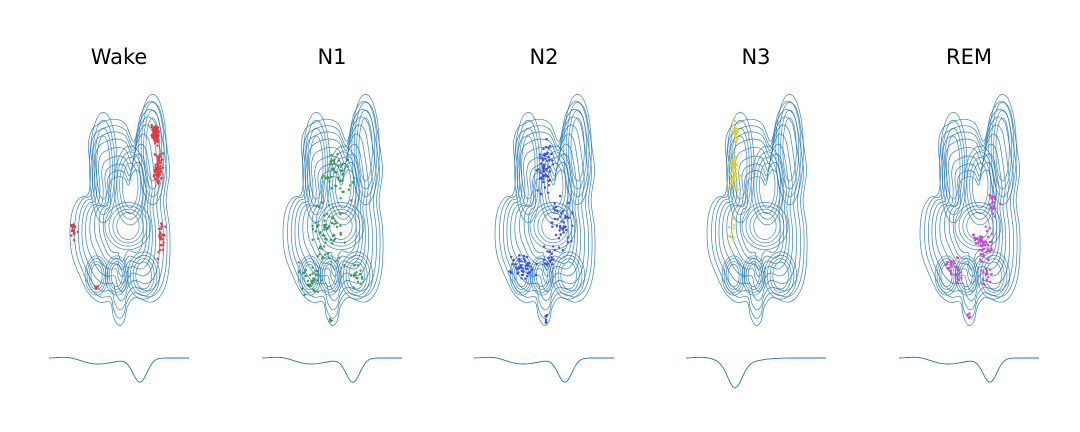 The image size is (1080, 432). I want to click on panel-n1, so click(332, 238).